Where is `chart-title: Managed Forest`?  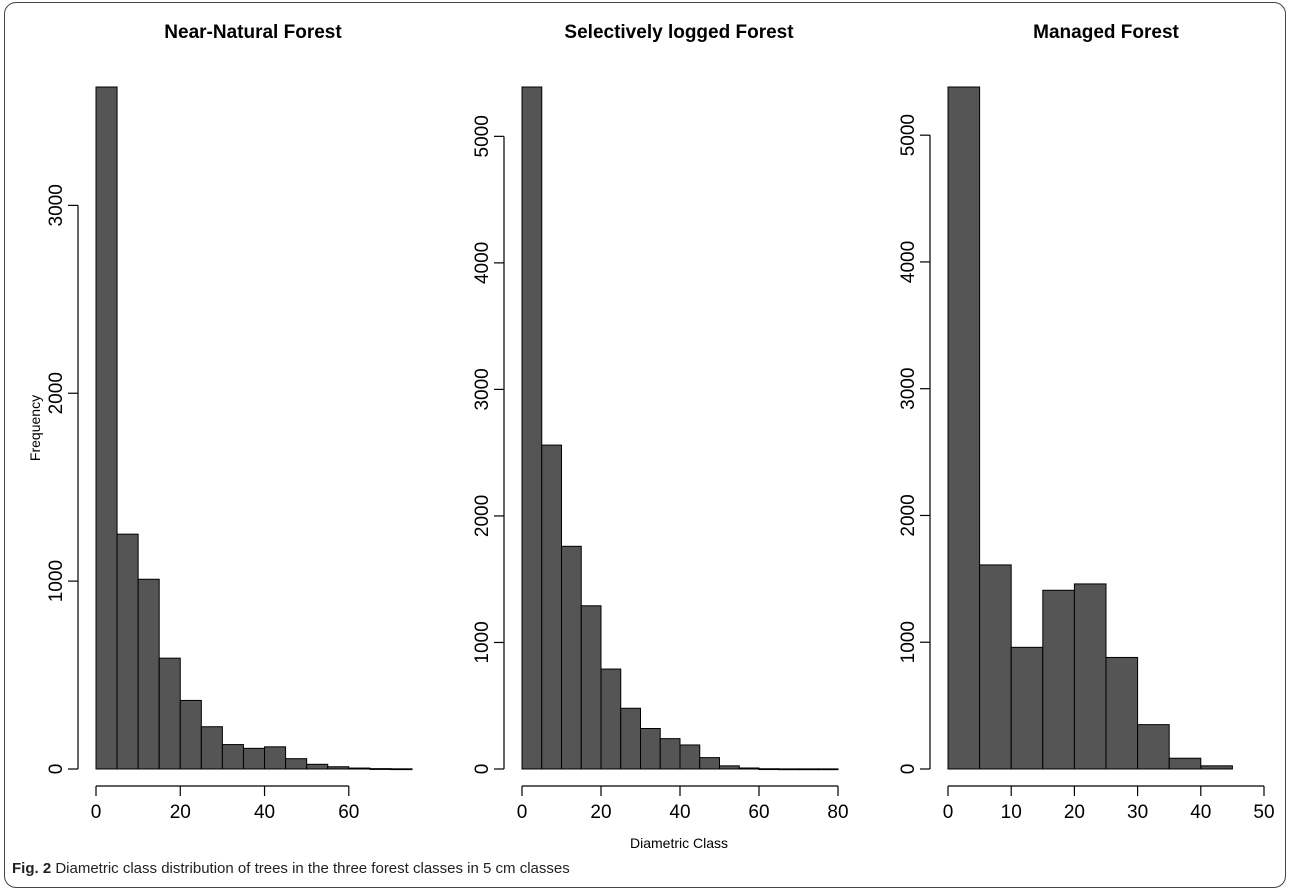
chart-title: Managed Forest is located at coordinates (1106, 32).